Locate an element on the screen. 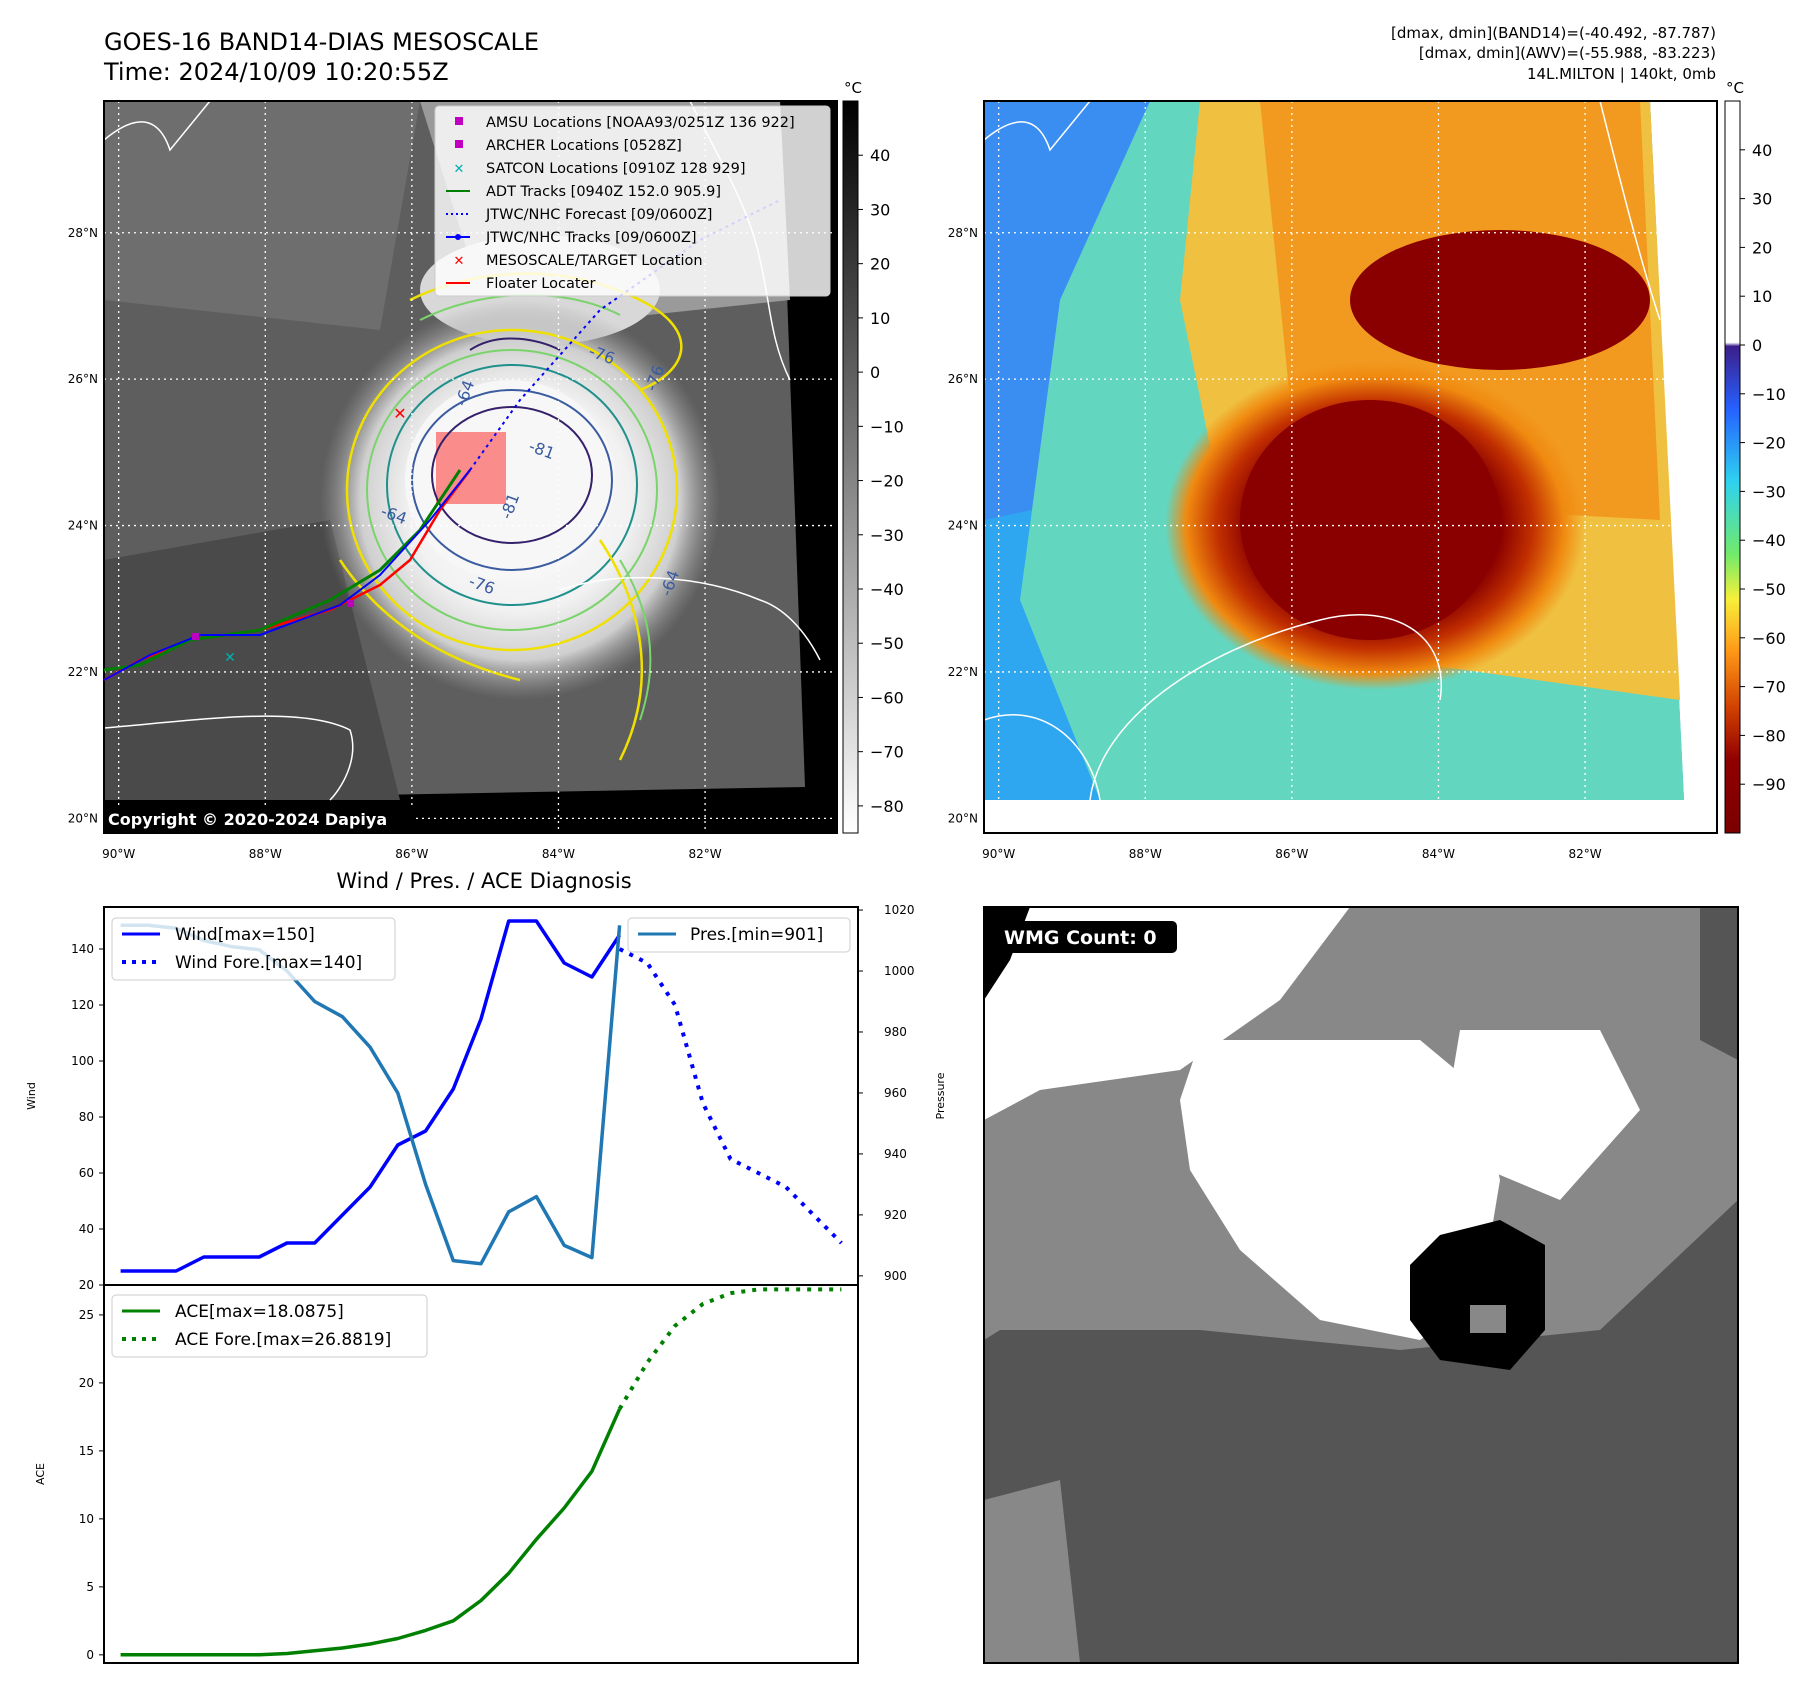 Image resolution: width=1797 pixels, height=1694 pixels. y-tick-label: 10 is located at coordinates (86, 1519).